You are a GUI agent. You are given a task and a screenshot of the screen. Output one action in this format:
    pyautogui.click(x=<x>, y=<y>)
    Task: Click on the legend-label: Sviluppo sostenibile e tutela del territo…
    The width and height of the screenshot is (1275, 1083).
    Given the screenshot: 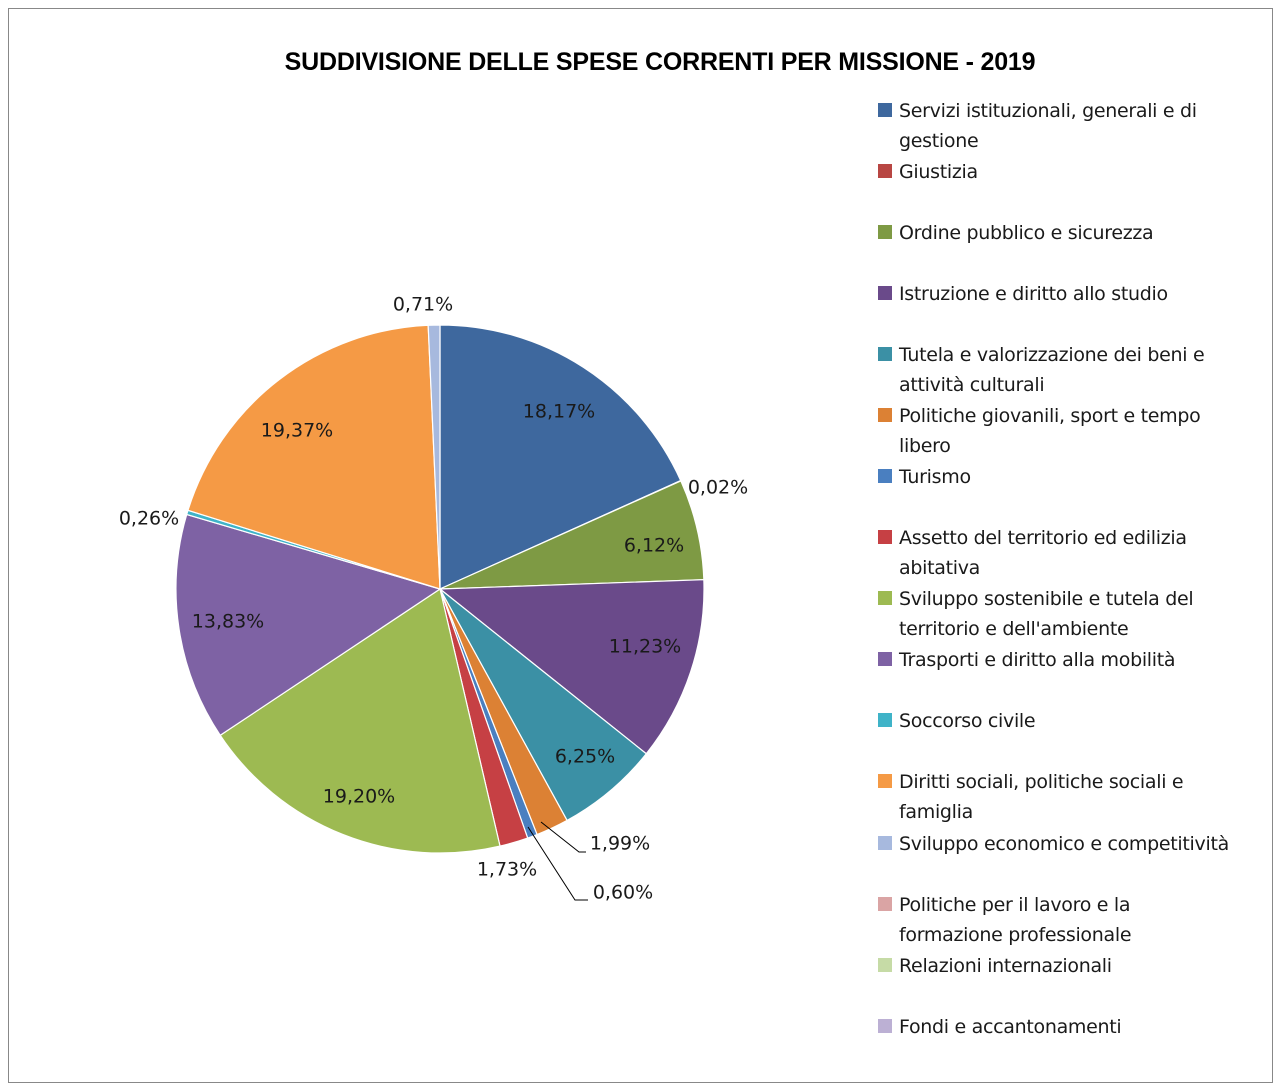 What is the action you would take?
    pyautogui.click(x=1085, y=614)
    